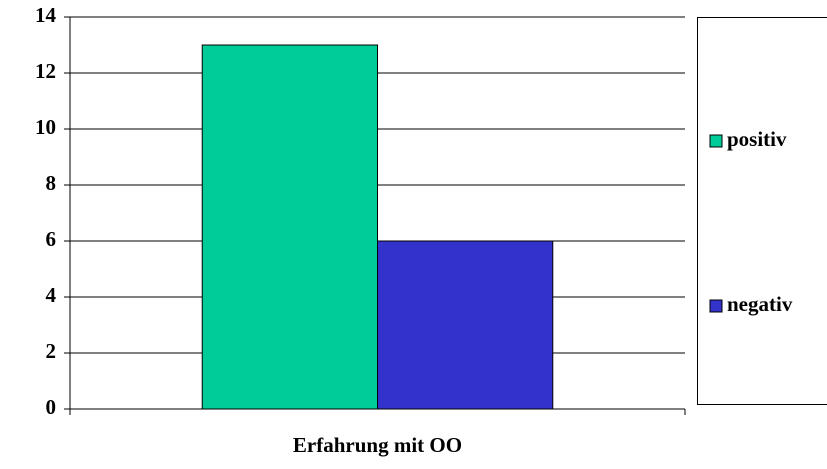 The height and width of the screenshot is (469, 827). Describe the element at coordinates (51, 183) in the screenshot. I see `y-tick-label: 8` at that location.